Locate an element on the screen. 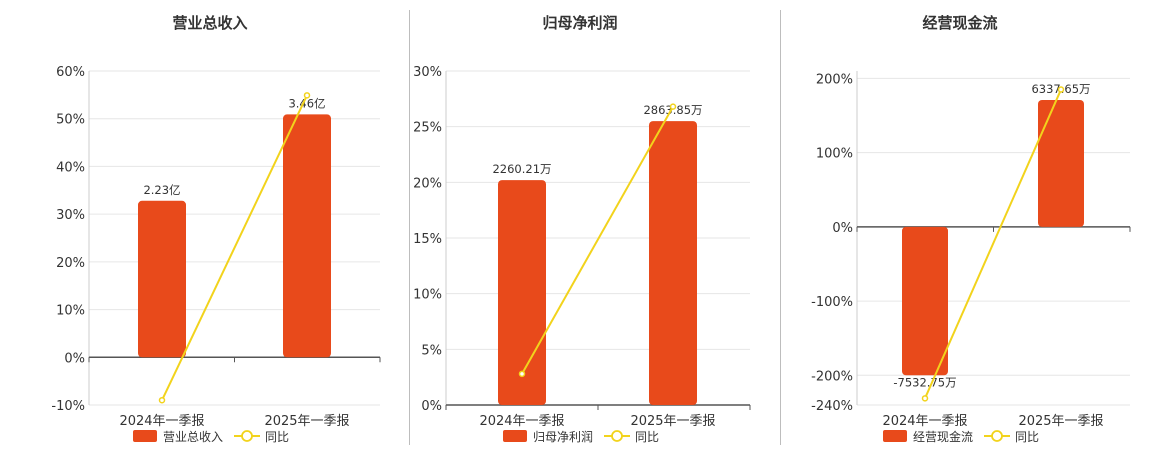  bar-data-label: 2260.21万 is located at coordinates (521, 169).